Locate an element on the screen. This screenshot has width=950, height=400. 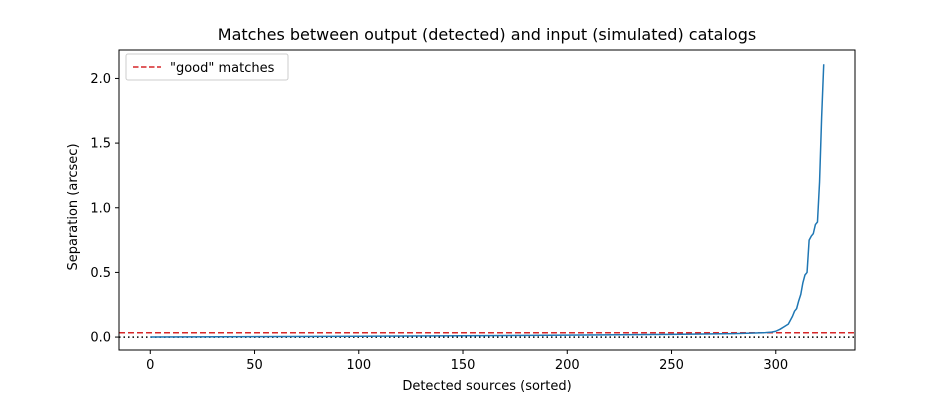
legend: "good" matches is located at coordinates (207, 67).